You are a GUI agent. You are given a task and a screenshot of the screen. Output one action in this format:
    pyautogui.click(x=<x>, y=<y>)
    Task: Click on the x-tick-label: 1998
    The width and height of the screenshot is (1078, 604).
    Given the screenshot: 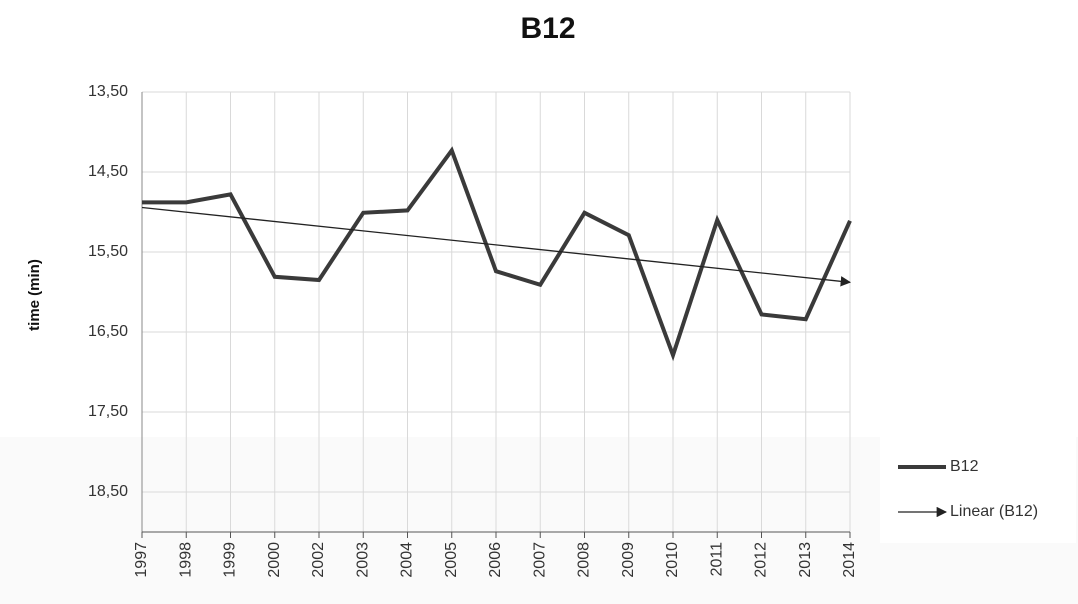 What is the action you would take?
    pyautogui.click(x=185, y=560)
    